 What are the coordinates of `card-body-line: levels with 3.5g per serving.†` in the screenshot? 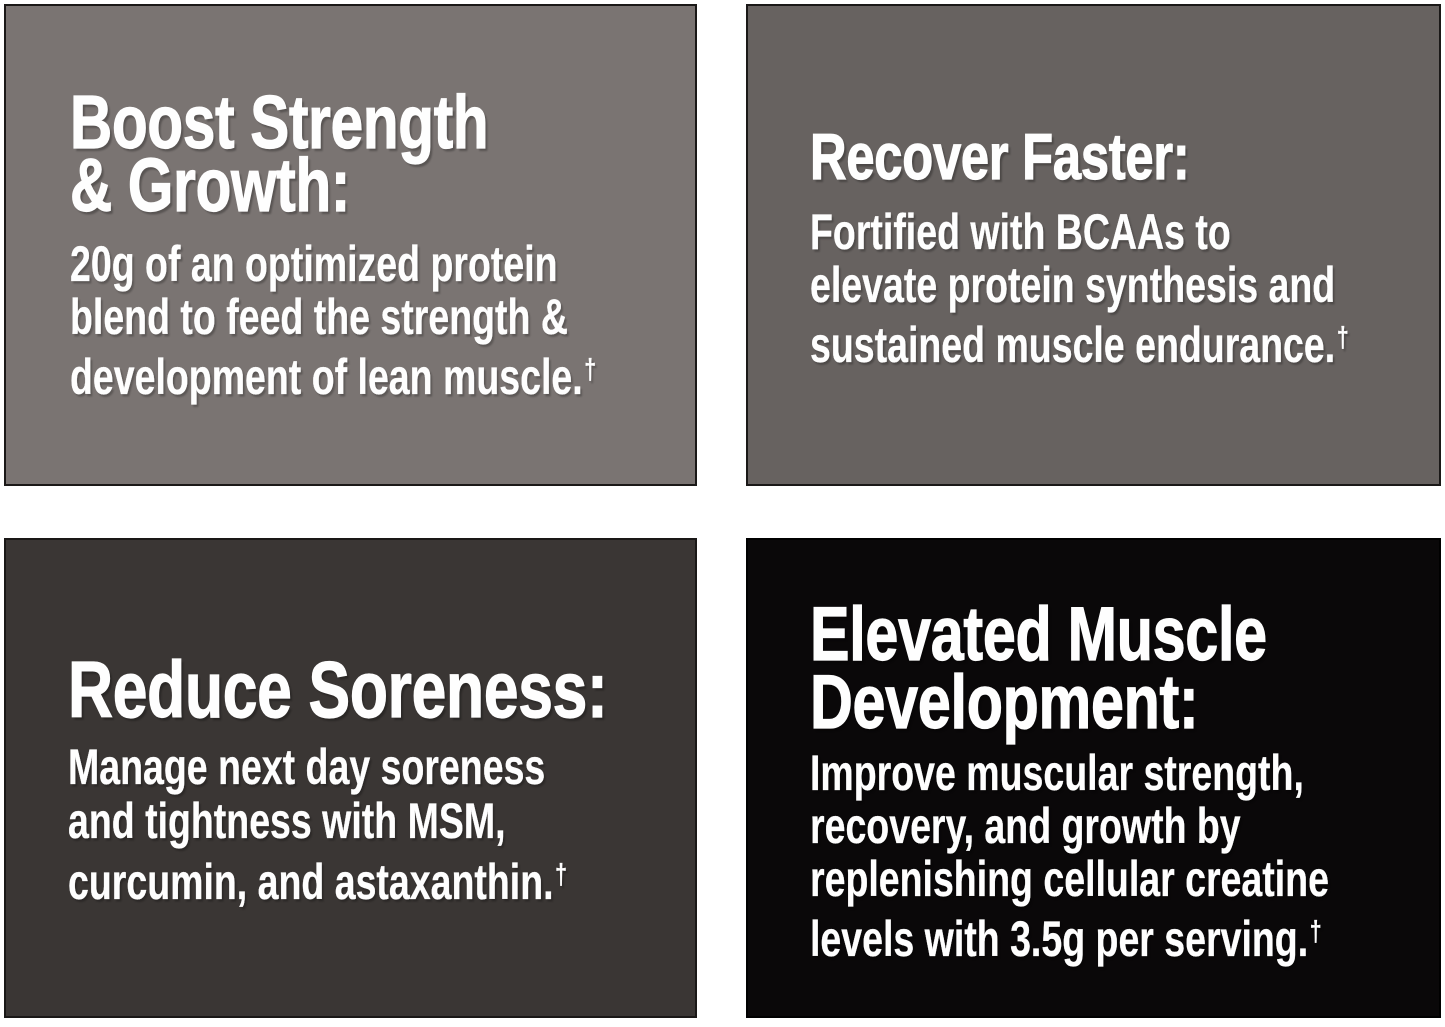 It's located at (1069, 936).